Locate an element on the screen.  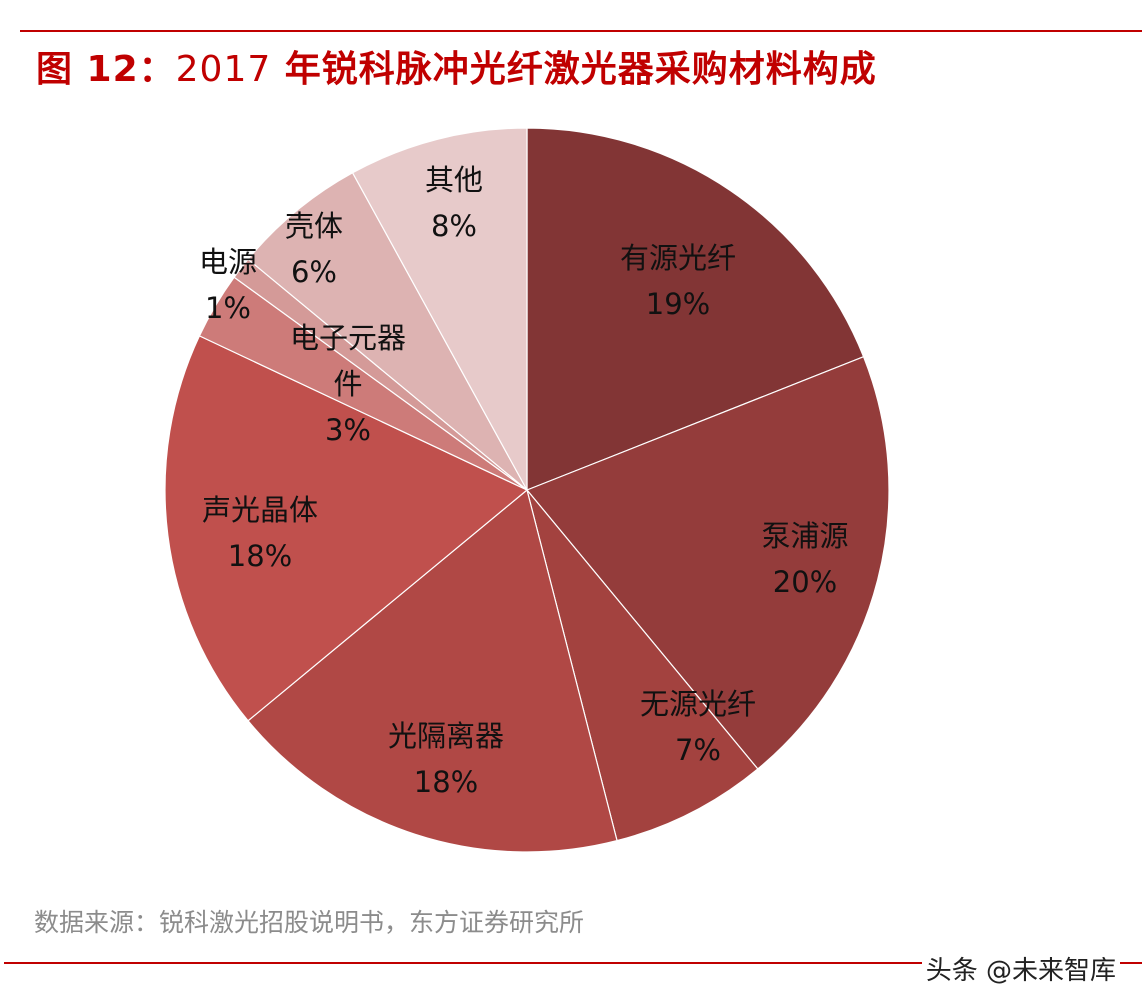
slice-label: 电子元器件 3% is located at coordinates (348, 384).